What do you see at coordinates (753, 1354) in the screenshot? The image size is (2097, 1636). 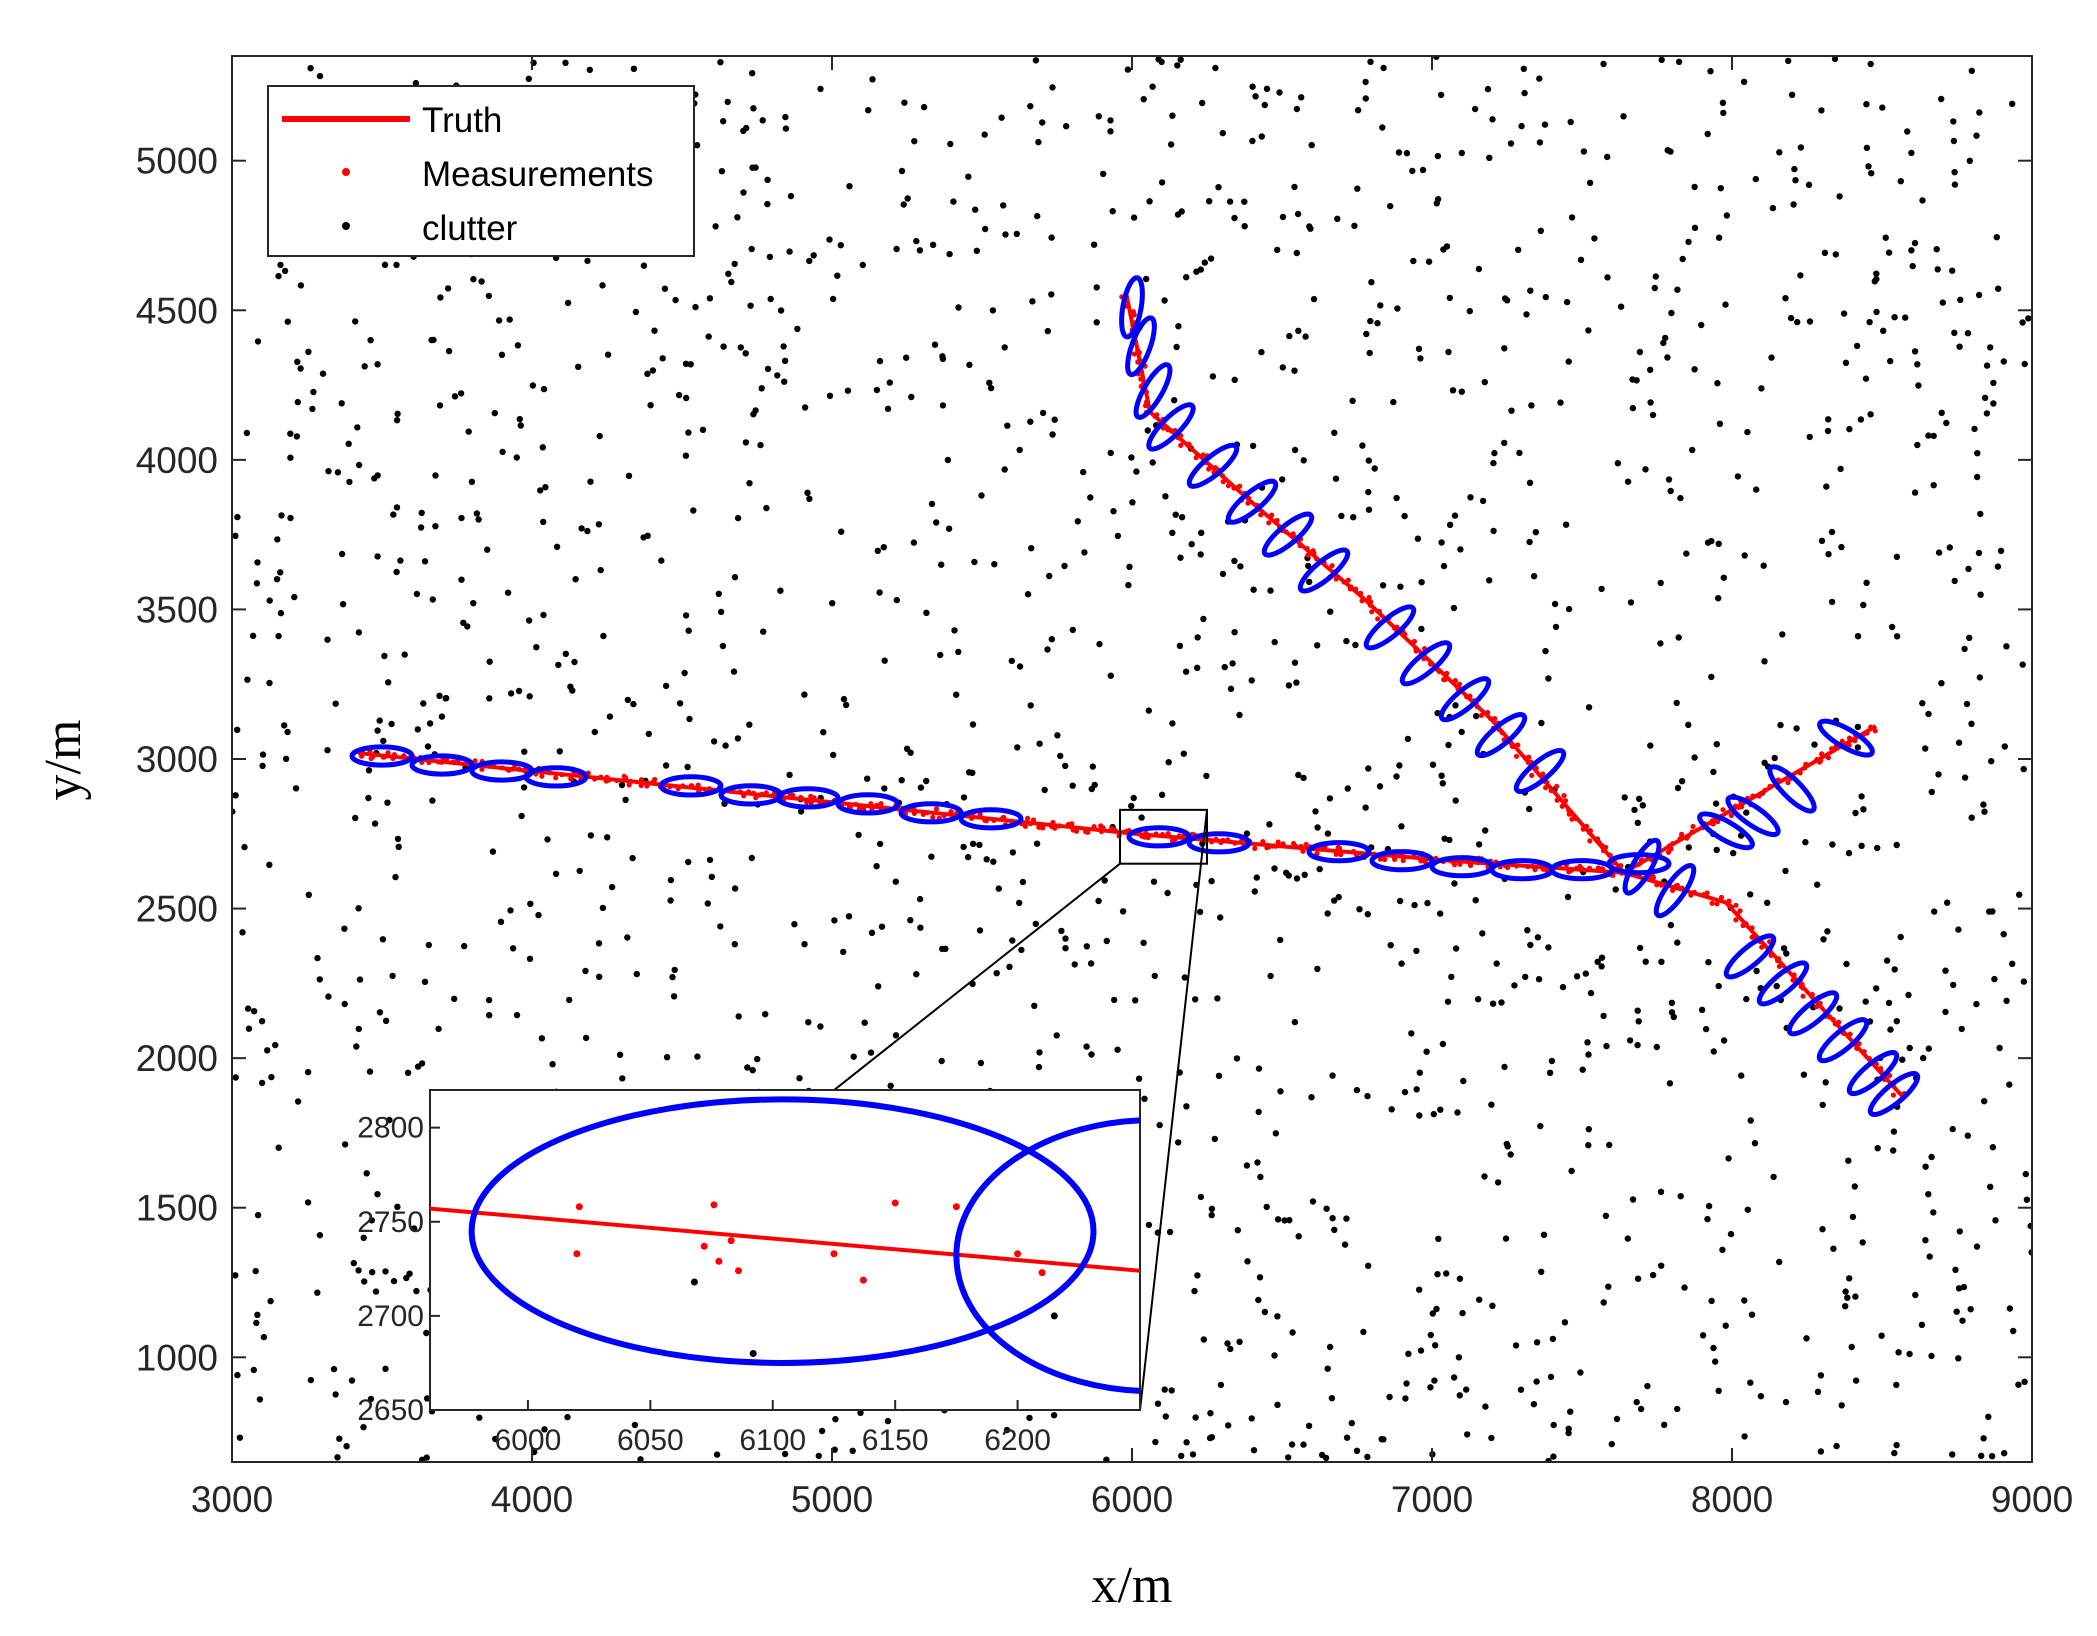 I see `inset-clutter-point` at bounding box center [753, 1354].